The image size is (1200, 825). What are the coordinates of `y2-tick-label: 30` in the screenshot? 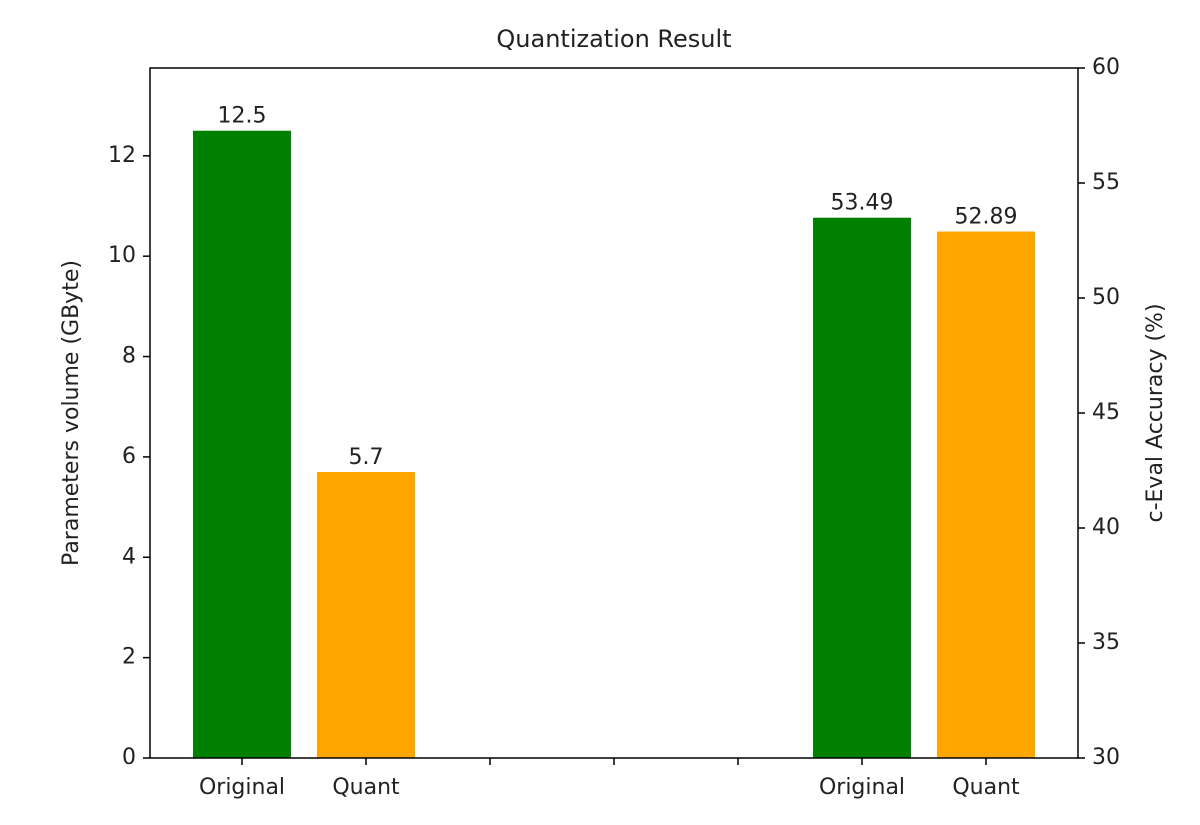 It's located at (1106, 757).